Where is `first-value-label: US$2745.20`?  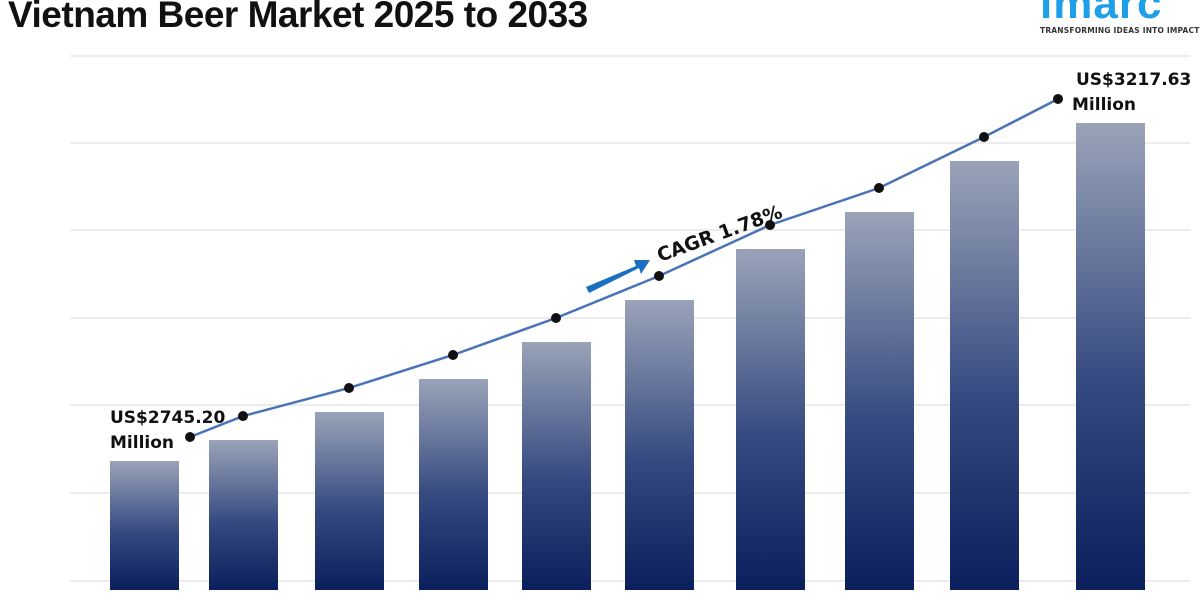 first-value-label: US$2745.20 is located at coordinates (167, 418).